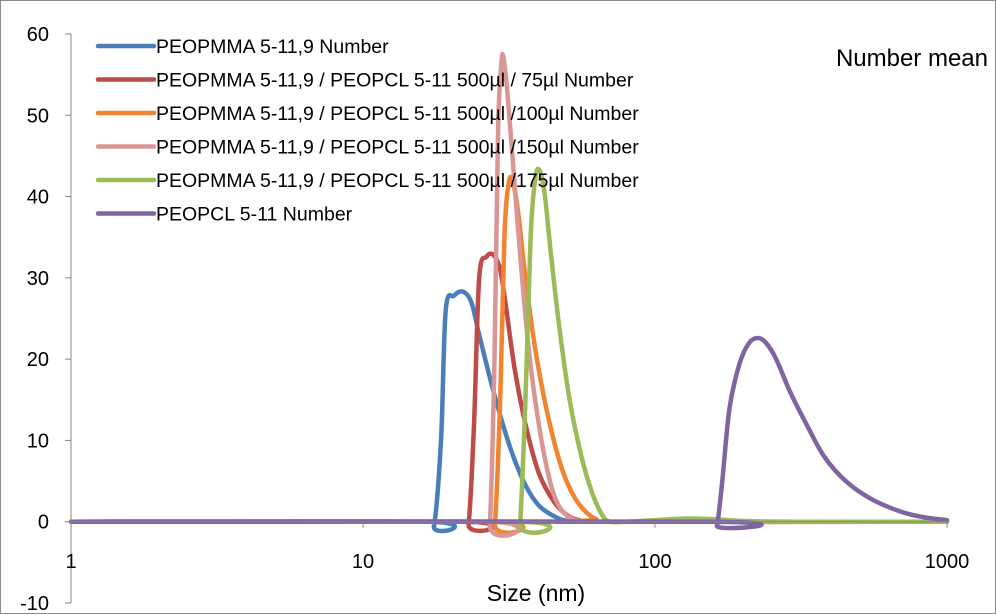 The image size is (996, 615). I want to click on y-tick-label: 60, so click(38, 35).